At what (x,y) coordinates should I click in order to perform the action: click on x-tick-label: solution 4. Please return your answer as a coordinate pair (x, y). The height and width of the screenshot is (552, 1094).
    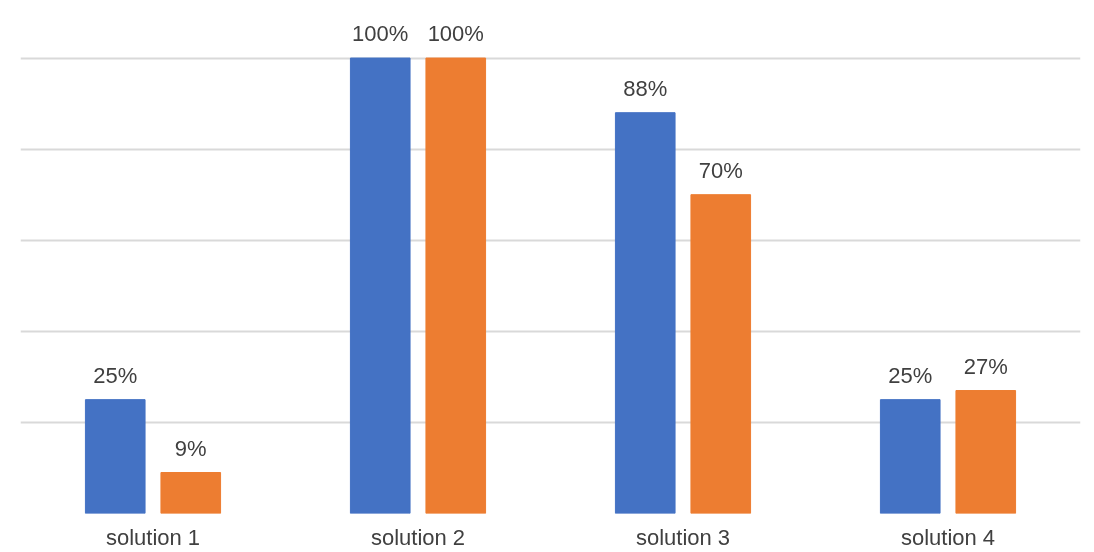
    Looking at the image, I should click on (948, 537).